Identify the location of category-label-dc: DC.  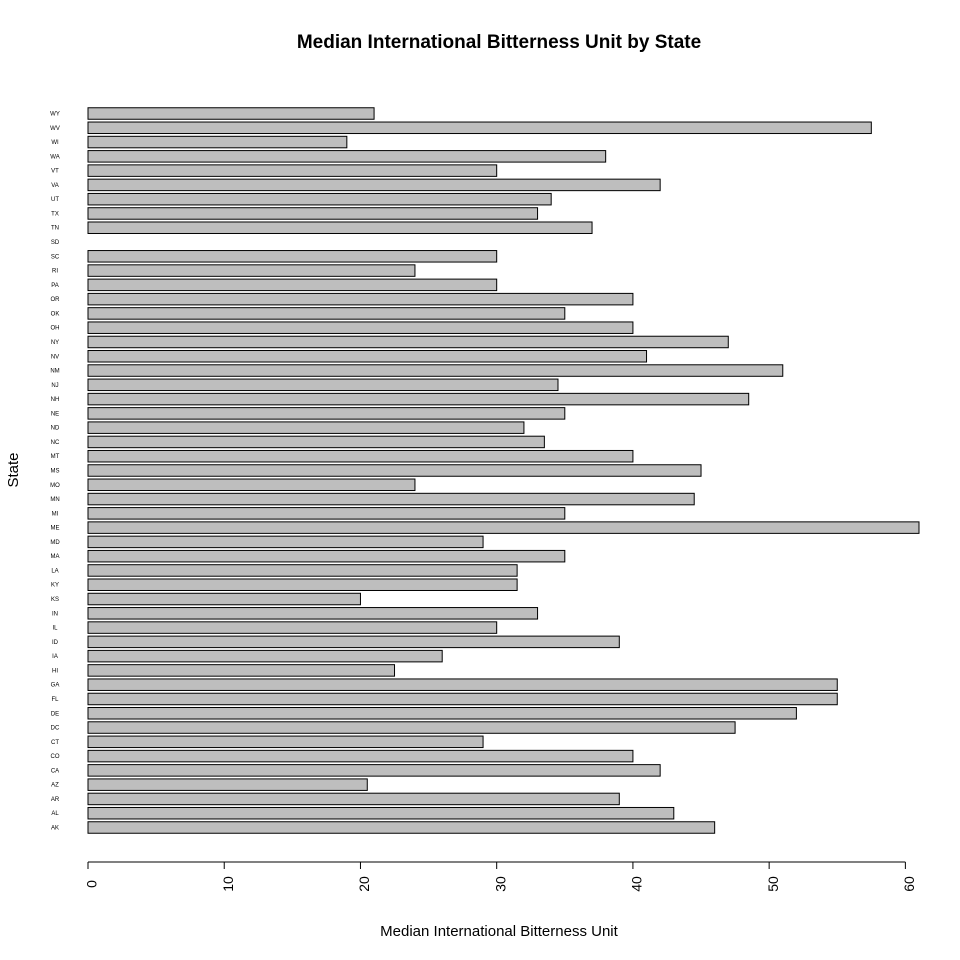
(55, 729).